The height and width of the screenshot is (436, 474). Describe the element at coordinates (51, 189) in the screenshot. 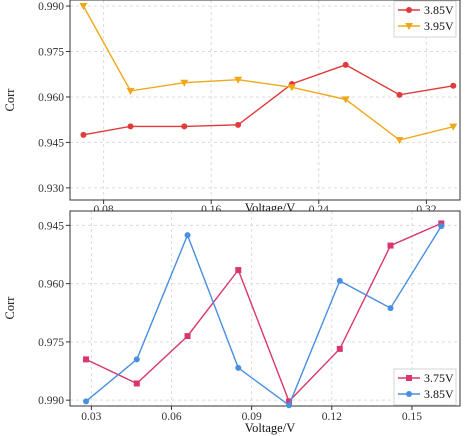

I see `y-tick-label: 0.930` at that location.